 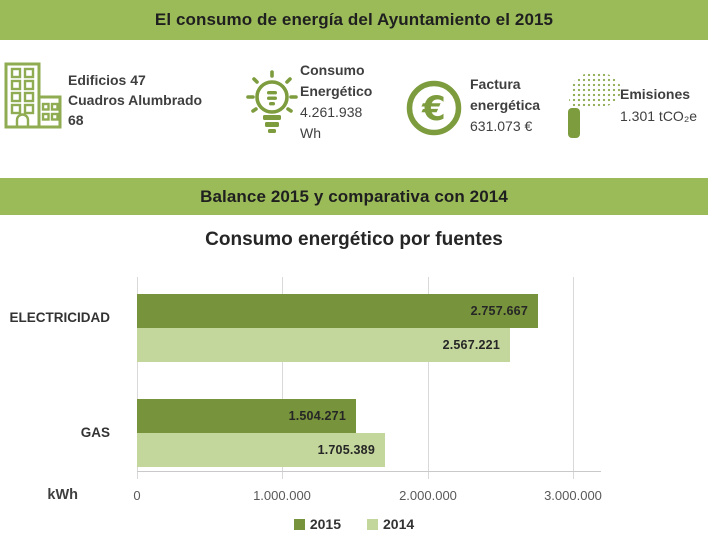 I want to click on stat-consumo-line1: Consumo, so click(x=332, y=70).